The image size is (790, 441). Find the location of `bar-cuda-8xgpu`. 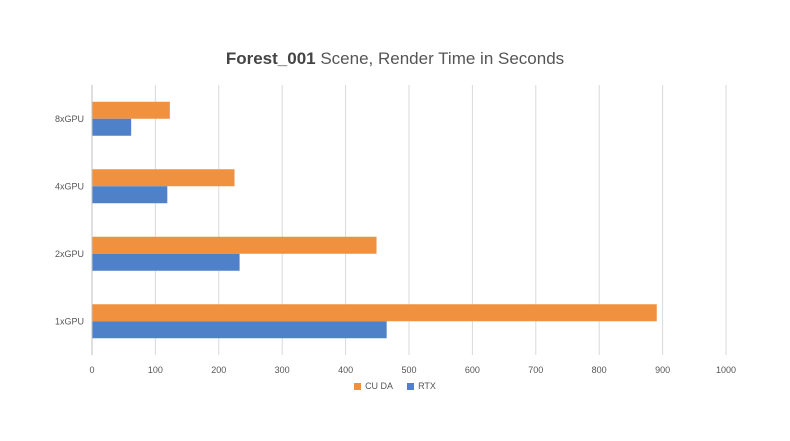

bar-cuda-8xgpu is located at coordinates (131, 110).